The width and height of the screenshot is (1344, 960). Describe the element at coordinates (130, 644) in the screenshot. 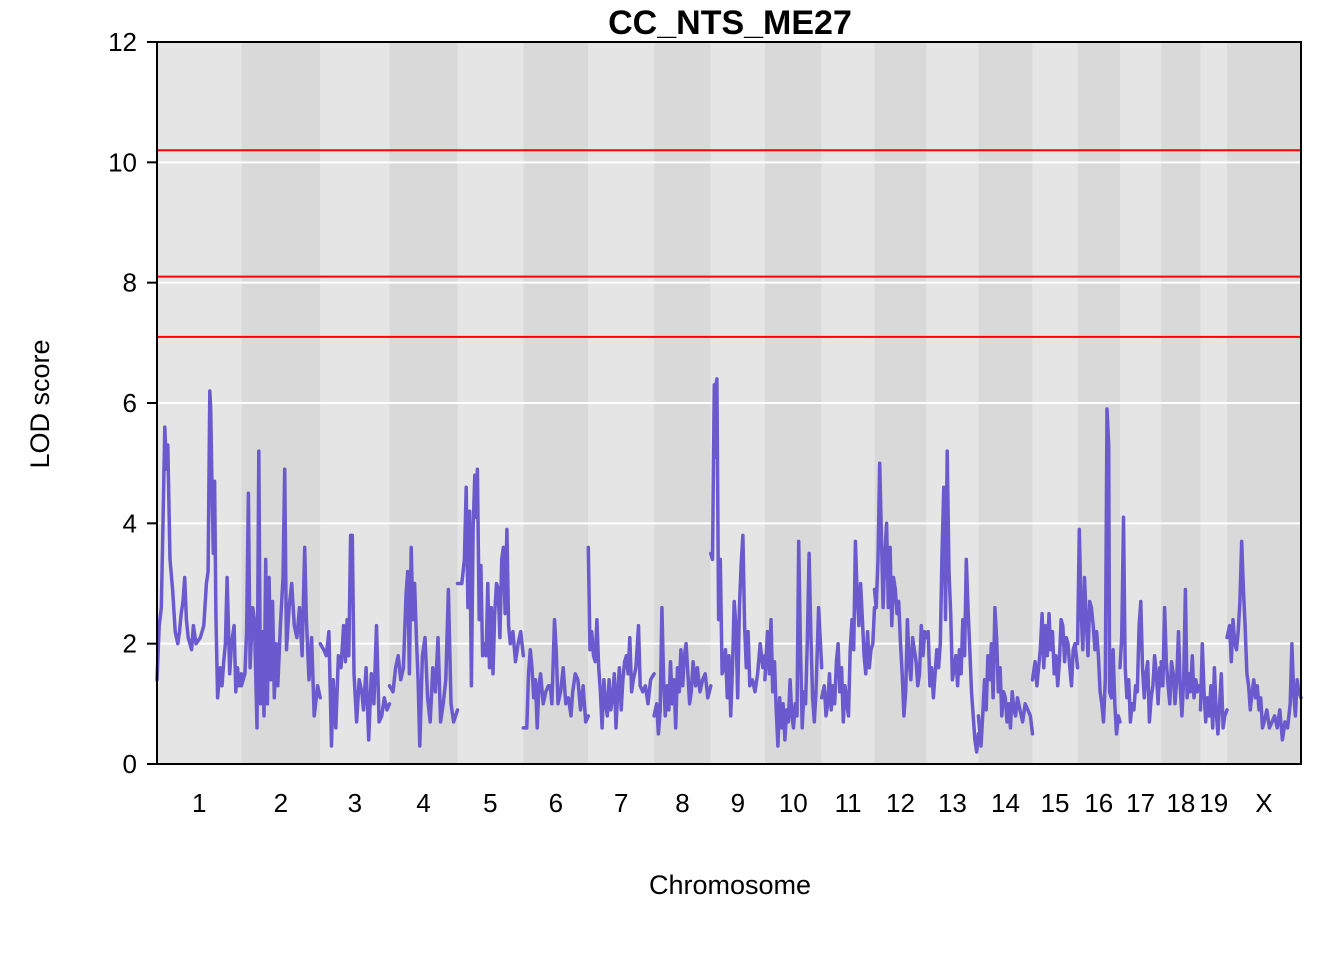

I see `y-tick-label: 2` at that location.